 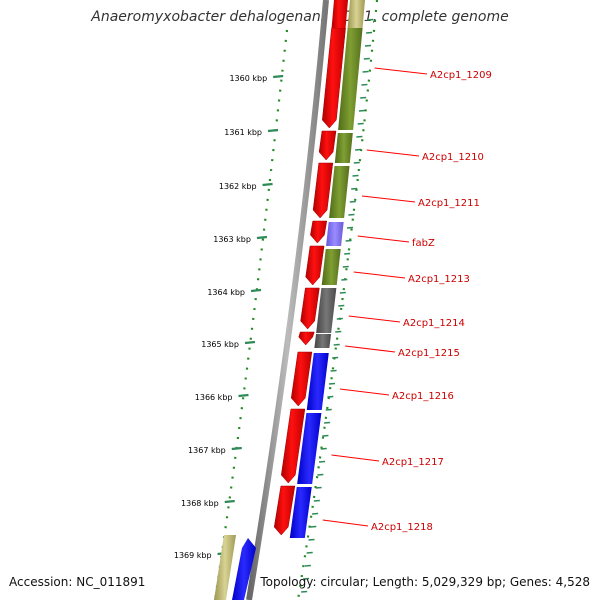 I want to click on scale-tick-label: 1366 kbp, so click(x=214, y=397).